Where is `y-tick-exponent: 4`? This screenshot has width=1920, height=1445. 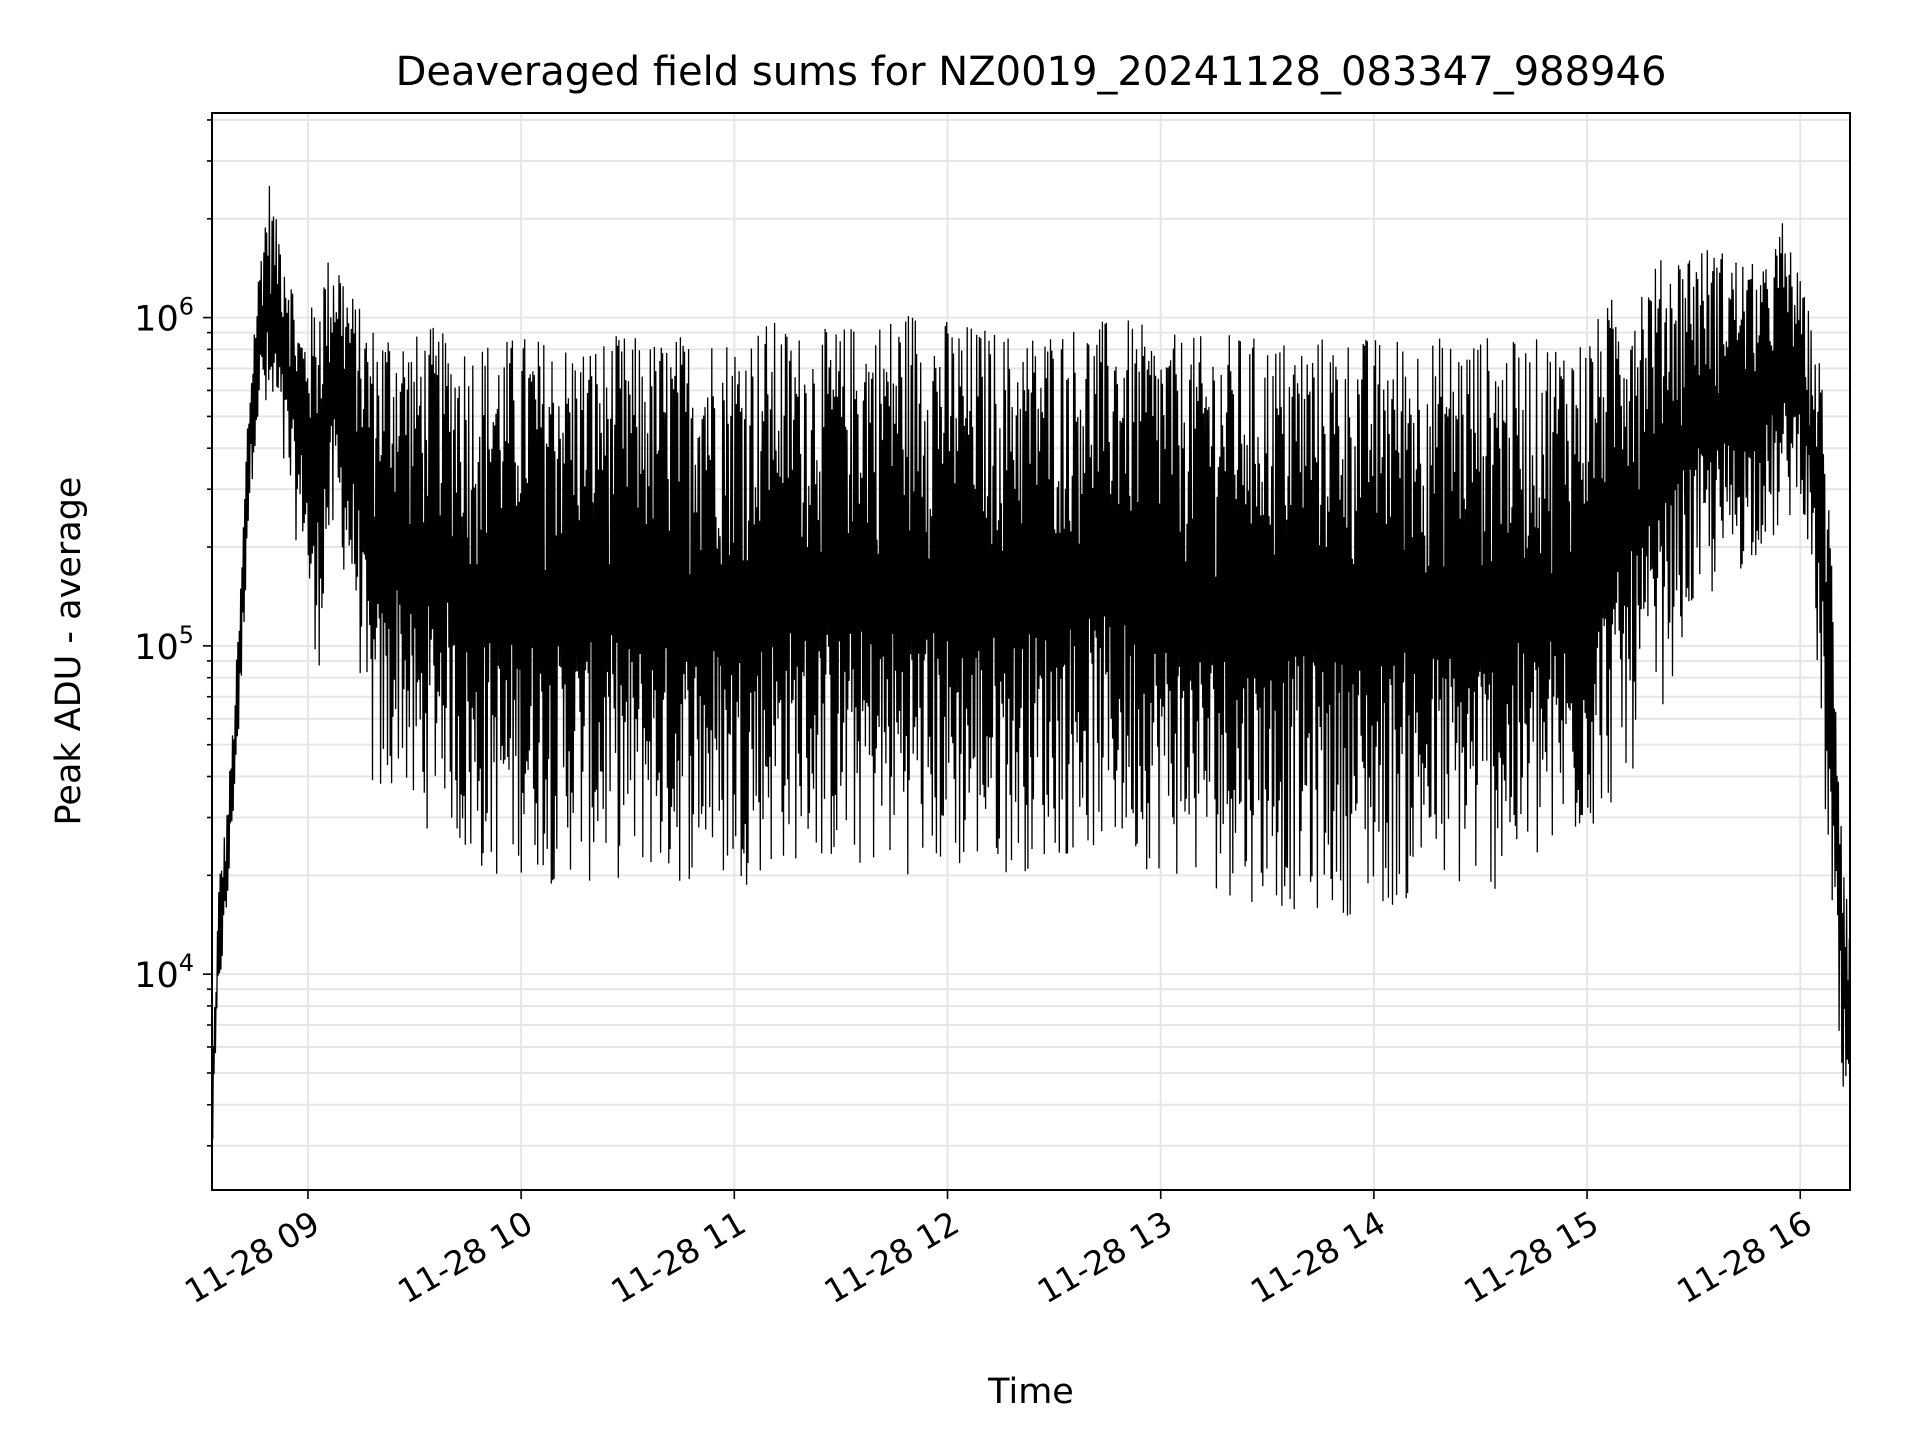
y-tick-exponent: 4 is located at coordinates (186, 963).